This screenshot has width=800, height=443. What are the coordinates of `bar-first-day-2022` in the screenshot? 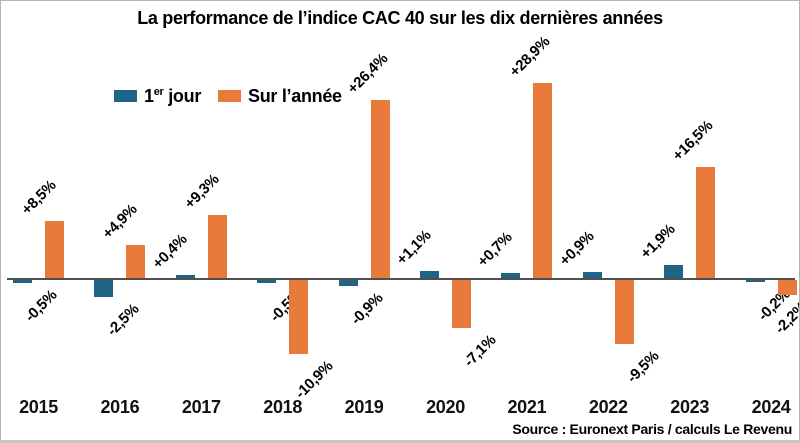 It's located at (592, 274).